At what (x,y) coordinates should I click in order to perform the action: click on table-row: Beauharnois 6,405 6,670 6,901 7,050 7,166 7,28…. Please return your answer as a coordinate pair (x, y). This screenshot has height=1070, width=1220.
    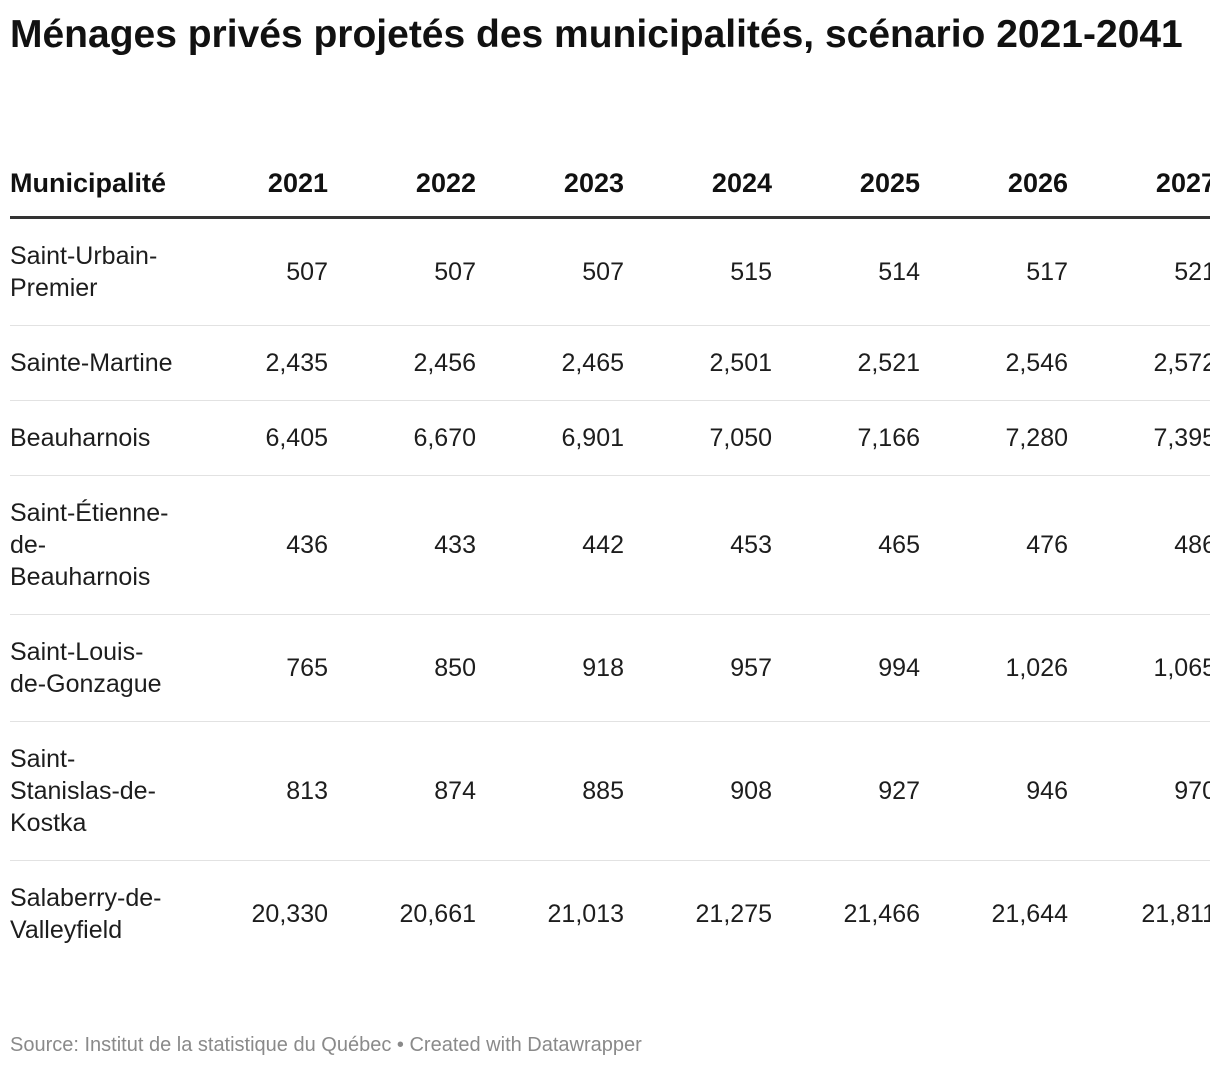
    Looking at the image, I should click on (610, 438).